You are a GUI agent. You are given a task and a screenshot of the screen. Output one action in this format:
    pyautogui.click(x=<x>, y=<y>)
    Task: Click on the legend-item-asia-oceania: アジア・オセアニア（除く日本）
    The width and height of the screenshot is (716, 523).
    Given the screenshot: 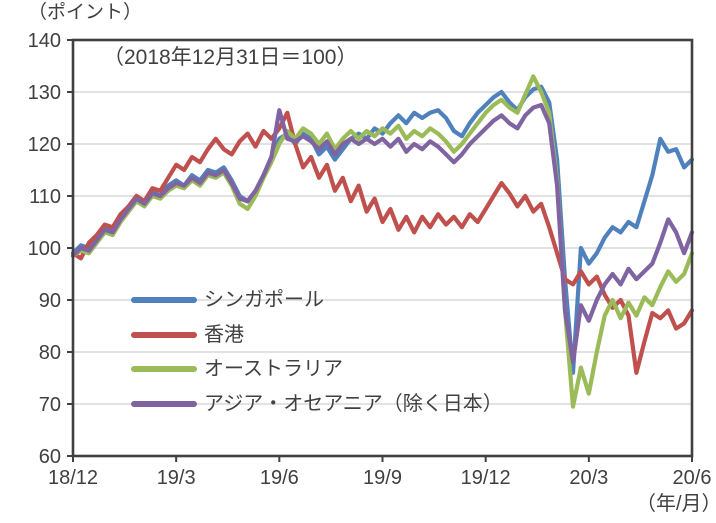 What is the action you would take?
    pyautogui.click(x=317, y=404)
    